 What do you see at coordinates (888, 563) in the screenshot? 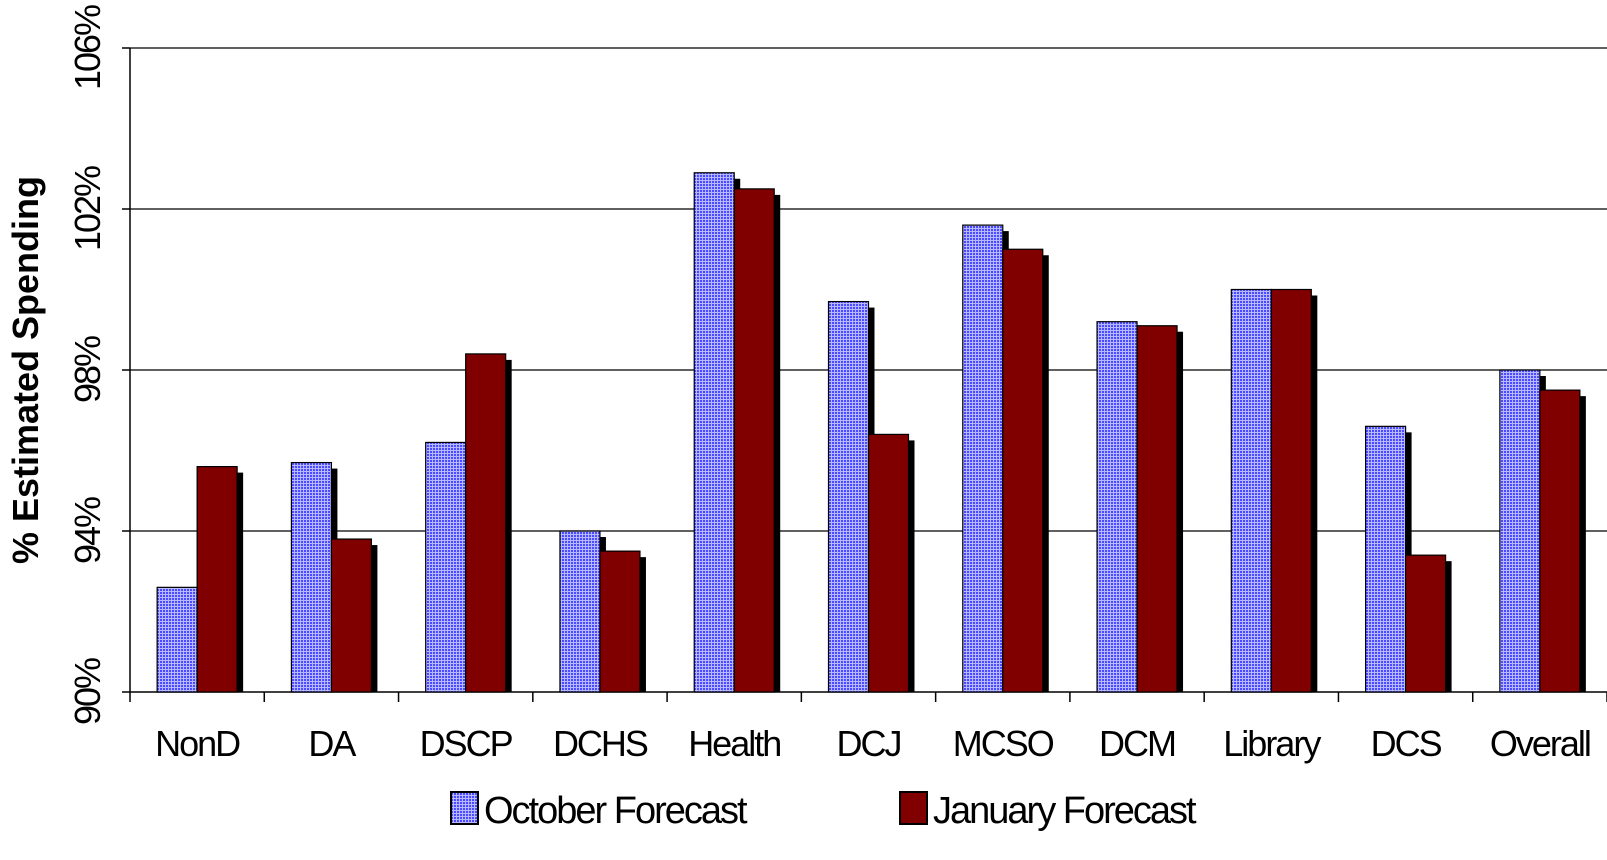
I see `bar-january-dcj` at bounding box center [888, 563].